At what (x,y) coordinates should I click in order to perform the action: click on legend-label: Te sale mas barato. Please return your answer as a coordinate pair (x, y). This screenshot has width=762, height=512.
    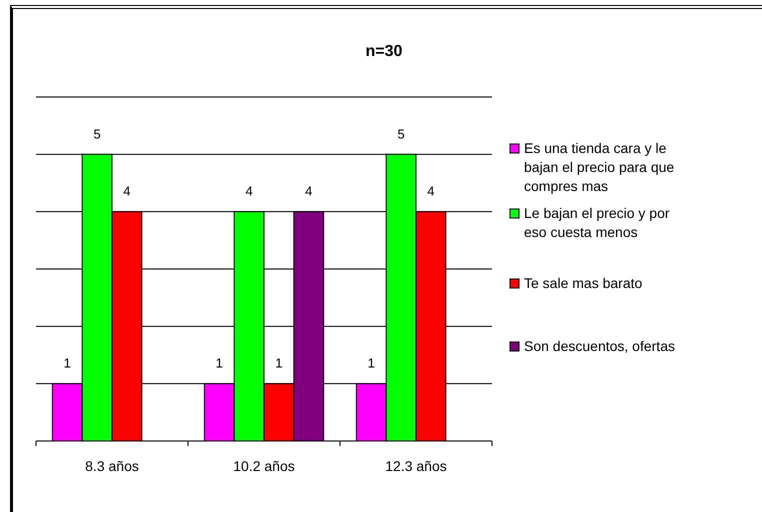
    Looking at the image, I should click on (583, 283).